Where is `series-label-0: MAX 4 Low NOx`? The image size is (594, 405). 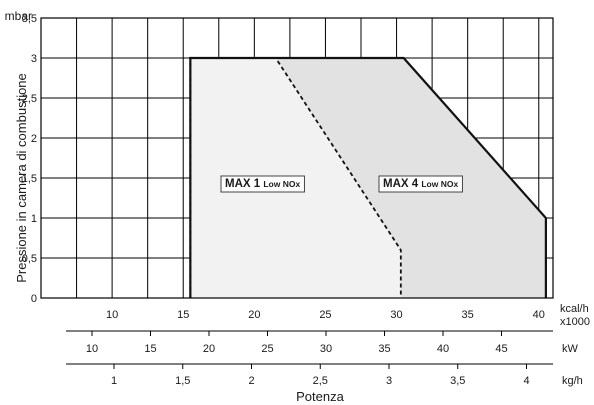 series-label-0: MAX 4 Low NOx is located at coordinates (420, 184).